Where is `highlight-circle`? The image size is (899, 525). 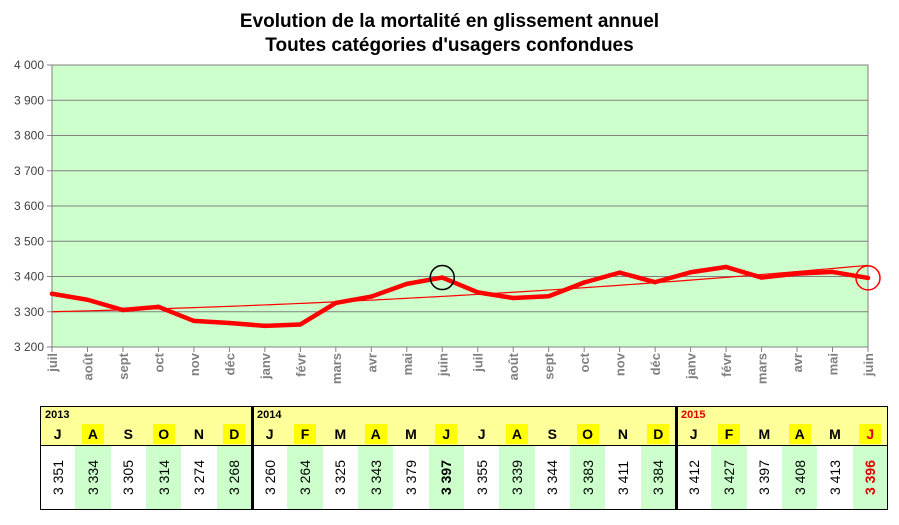
highlight-circle is located at coordinates (442, 277).